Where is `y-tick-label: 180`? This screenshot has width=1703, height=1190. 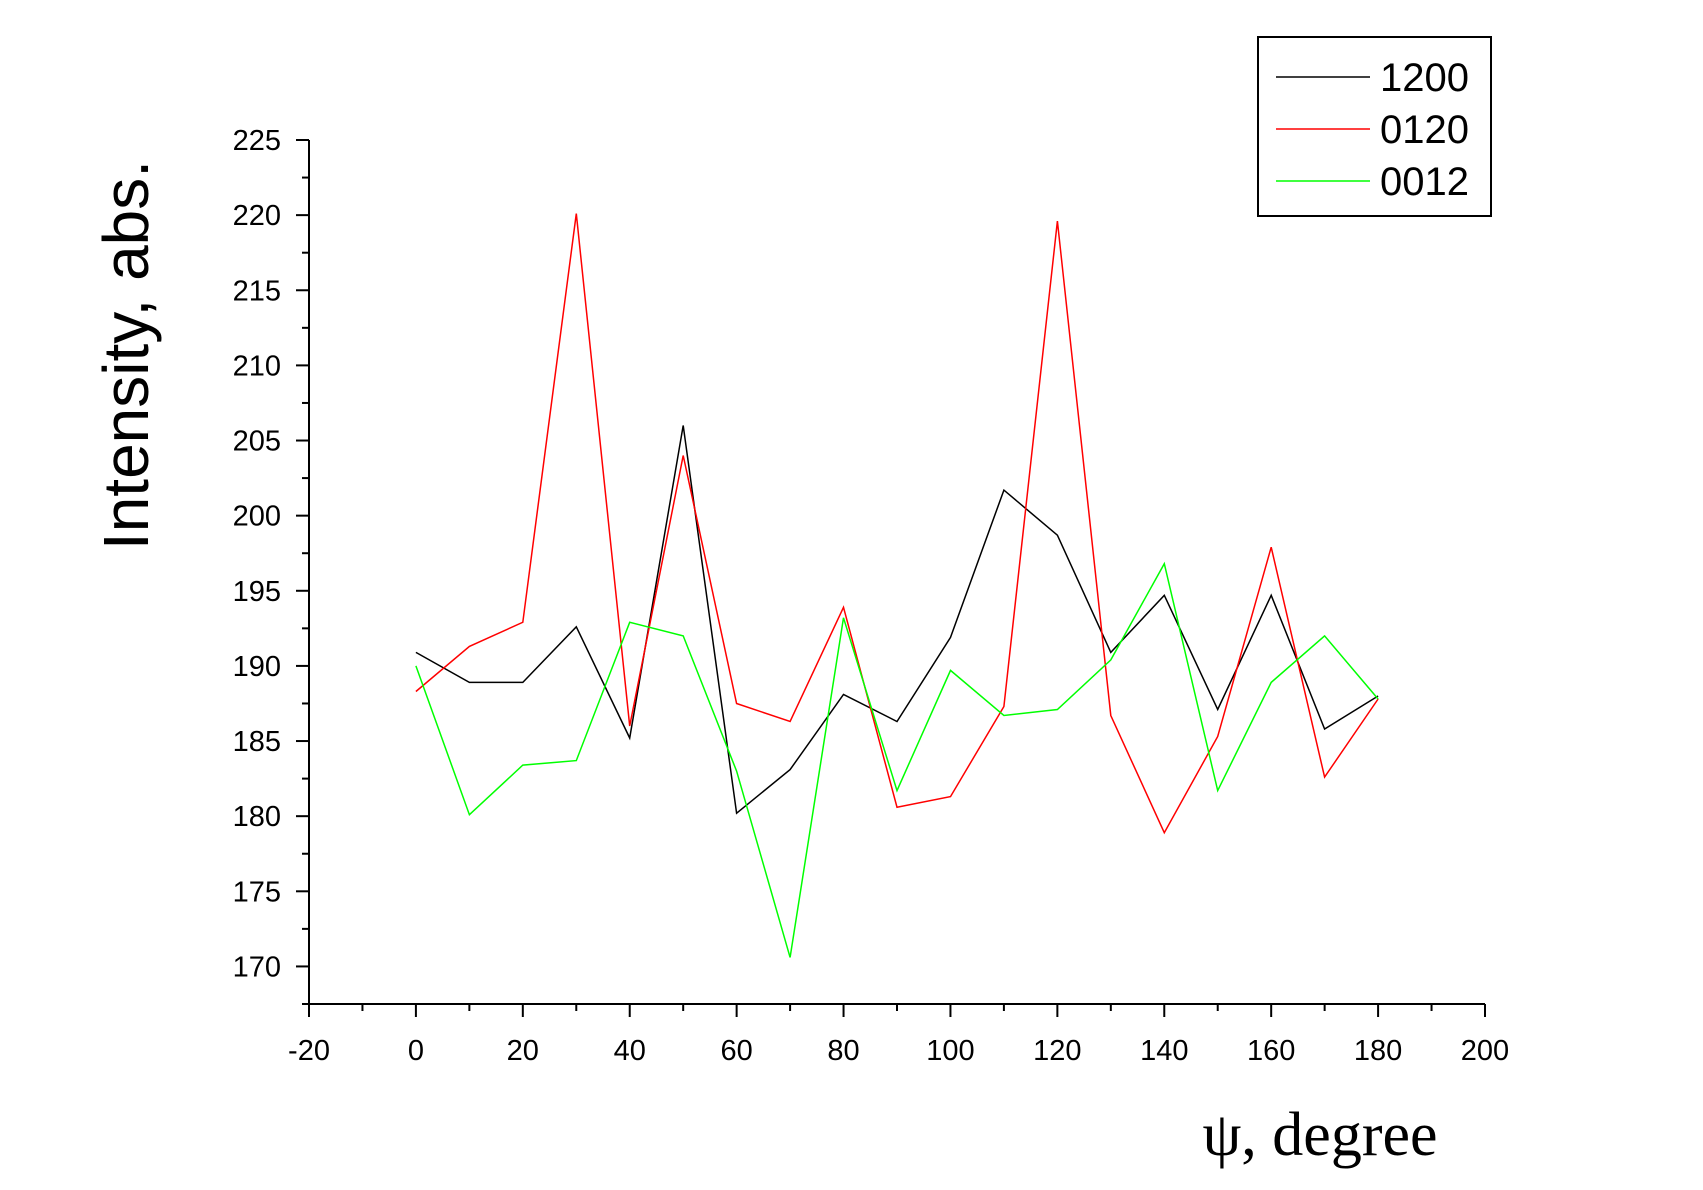
y-tick-label: 180 is located at coordinates (257, 817).